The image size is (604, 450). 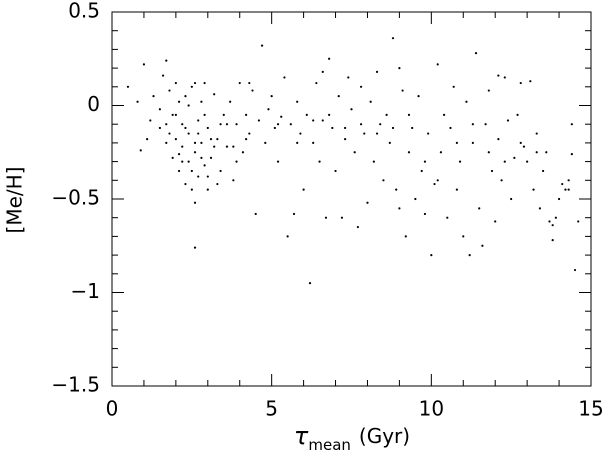 I want to click on x-tick-label: 5, so click(x=271, y=409).